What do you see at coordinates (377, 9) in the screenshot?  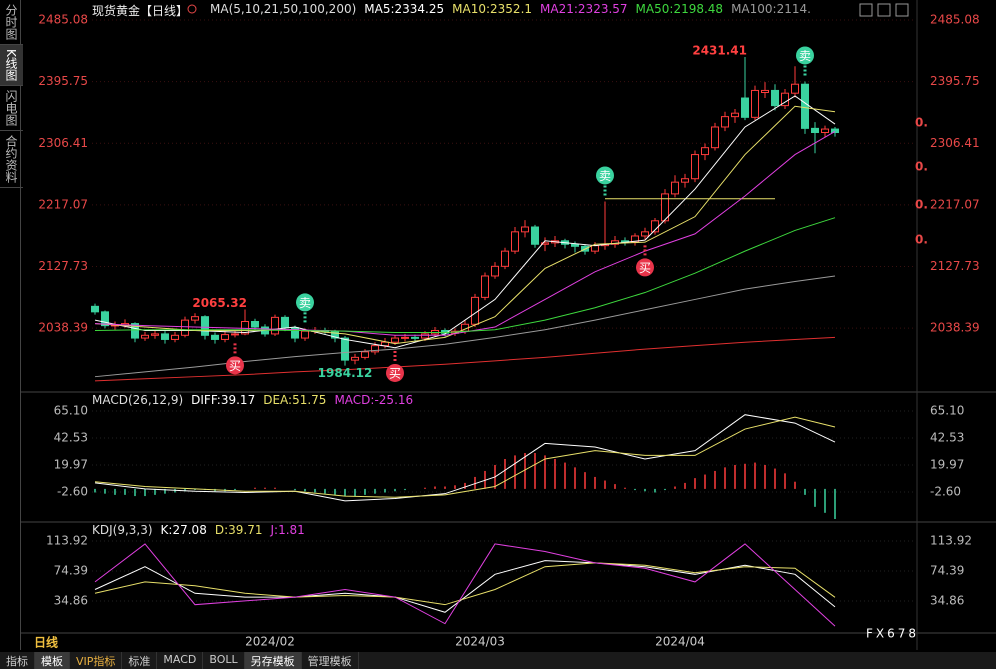 I see `legend-name: MA5` at bounding box center [377, 9].